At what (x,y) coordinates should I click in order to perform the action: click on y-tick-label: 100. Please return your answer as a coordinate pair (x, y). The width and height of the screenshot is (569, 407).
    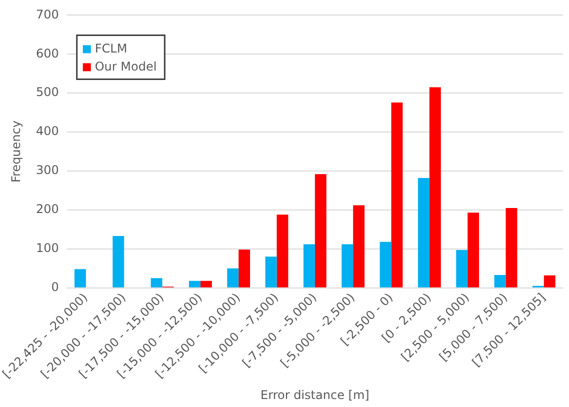
    Looking at the image, I should click on (47, 248).